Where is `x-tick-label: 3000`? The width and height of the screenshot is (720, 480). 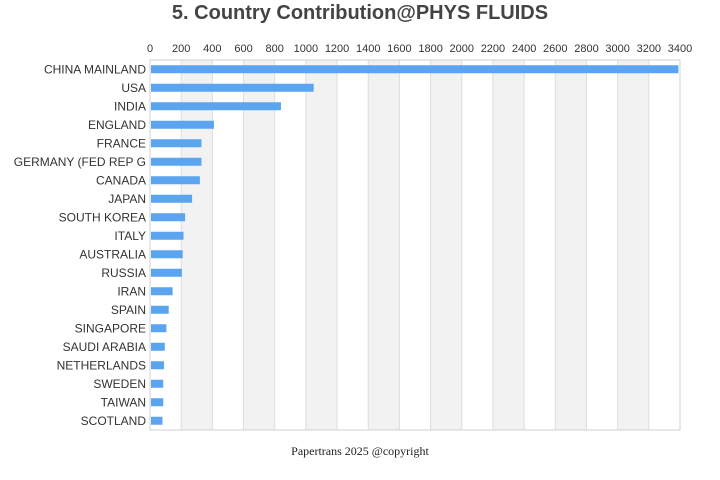
x-tick-label: 3000 is located at coordinates (617, 49).